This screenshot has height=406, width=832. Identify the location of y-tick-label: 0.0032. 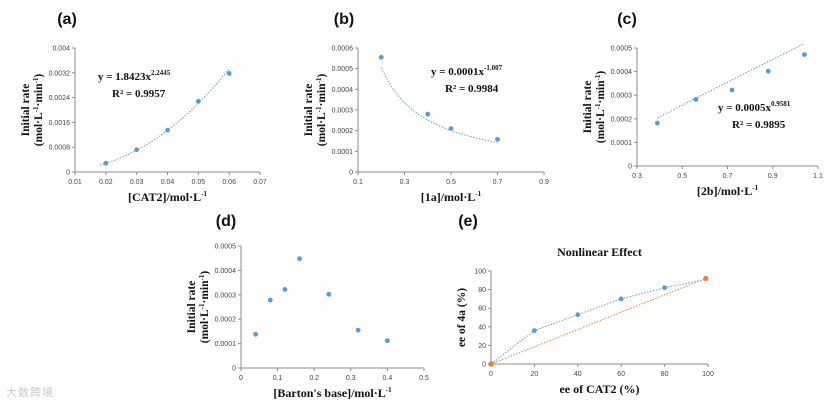
(60, 73).